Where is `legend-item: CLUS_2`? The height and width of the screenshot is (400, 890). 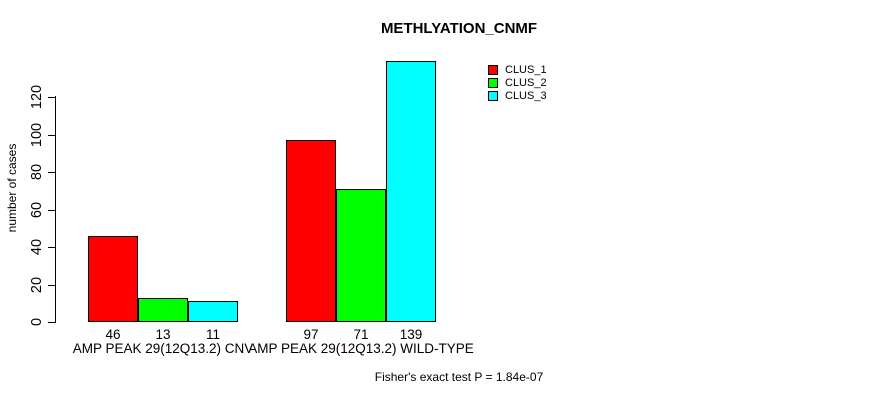
legend-item: CLUS_2 is located at coordinates (517, 82).